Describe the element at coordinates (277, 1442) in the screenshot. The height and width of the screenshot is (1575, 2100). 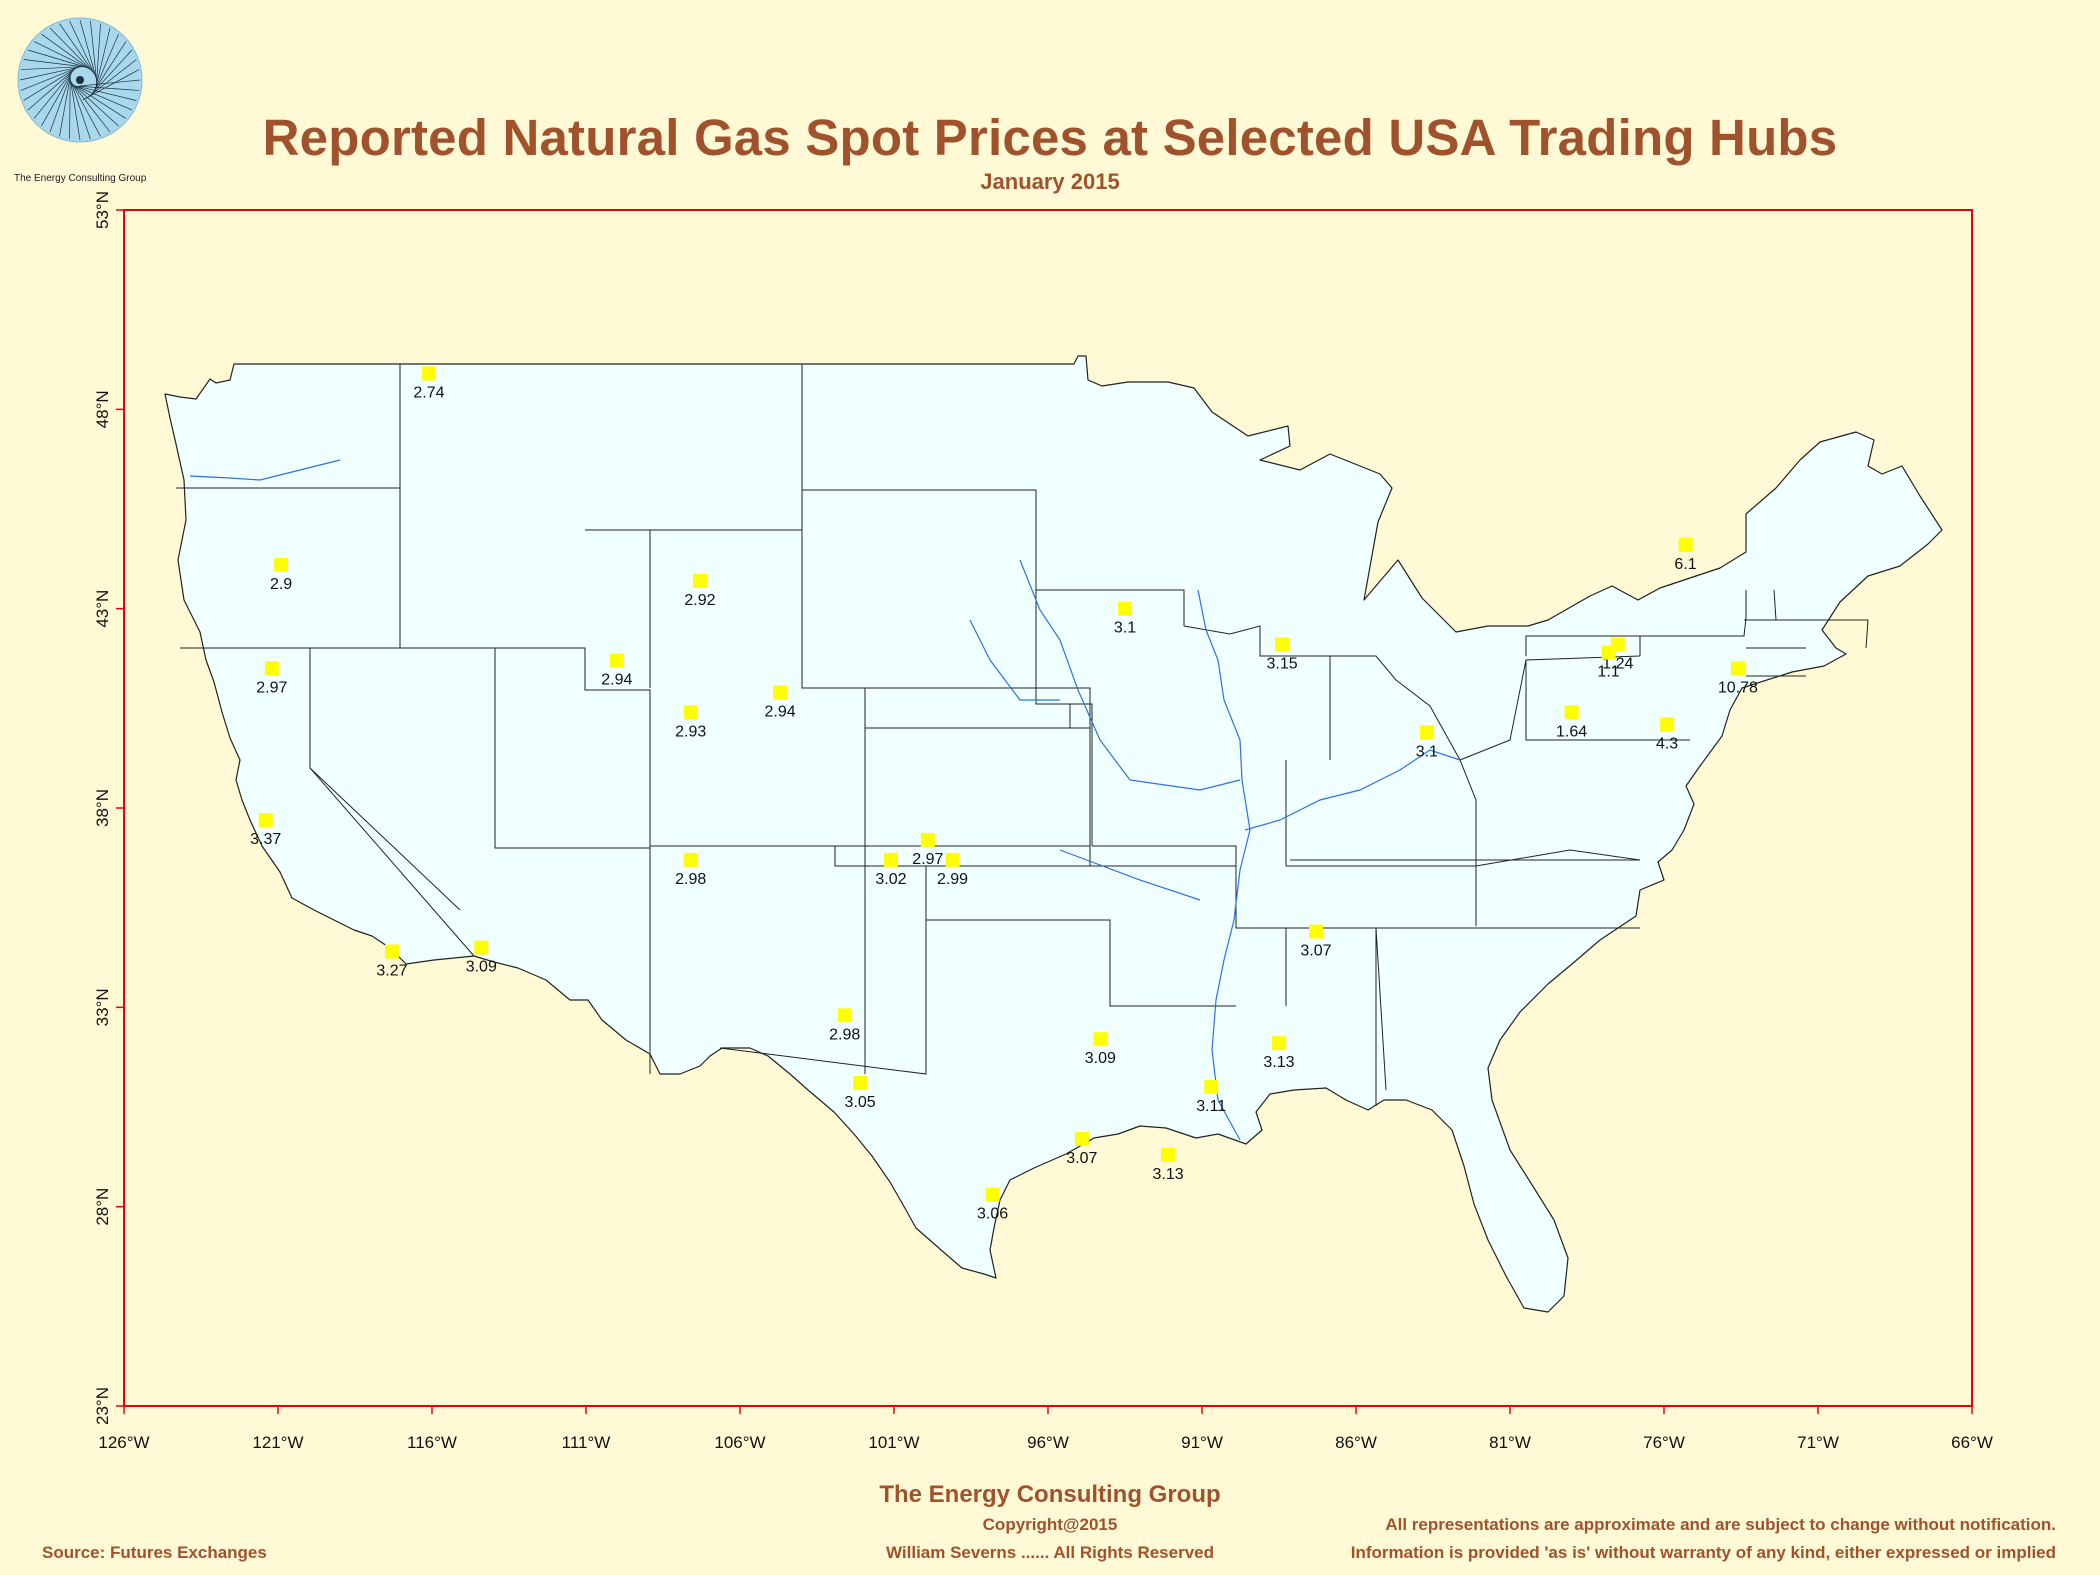
I see `x-tick-label: 121°W` at that location.